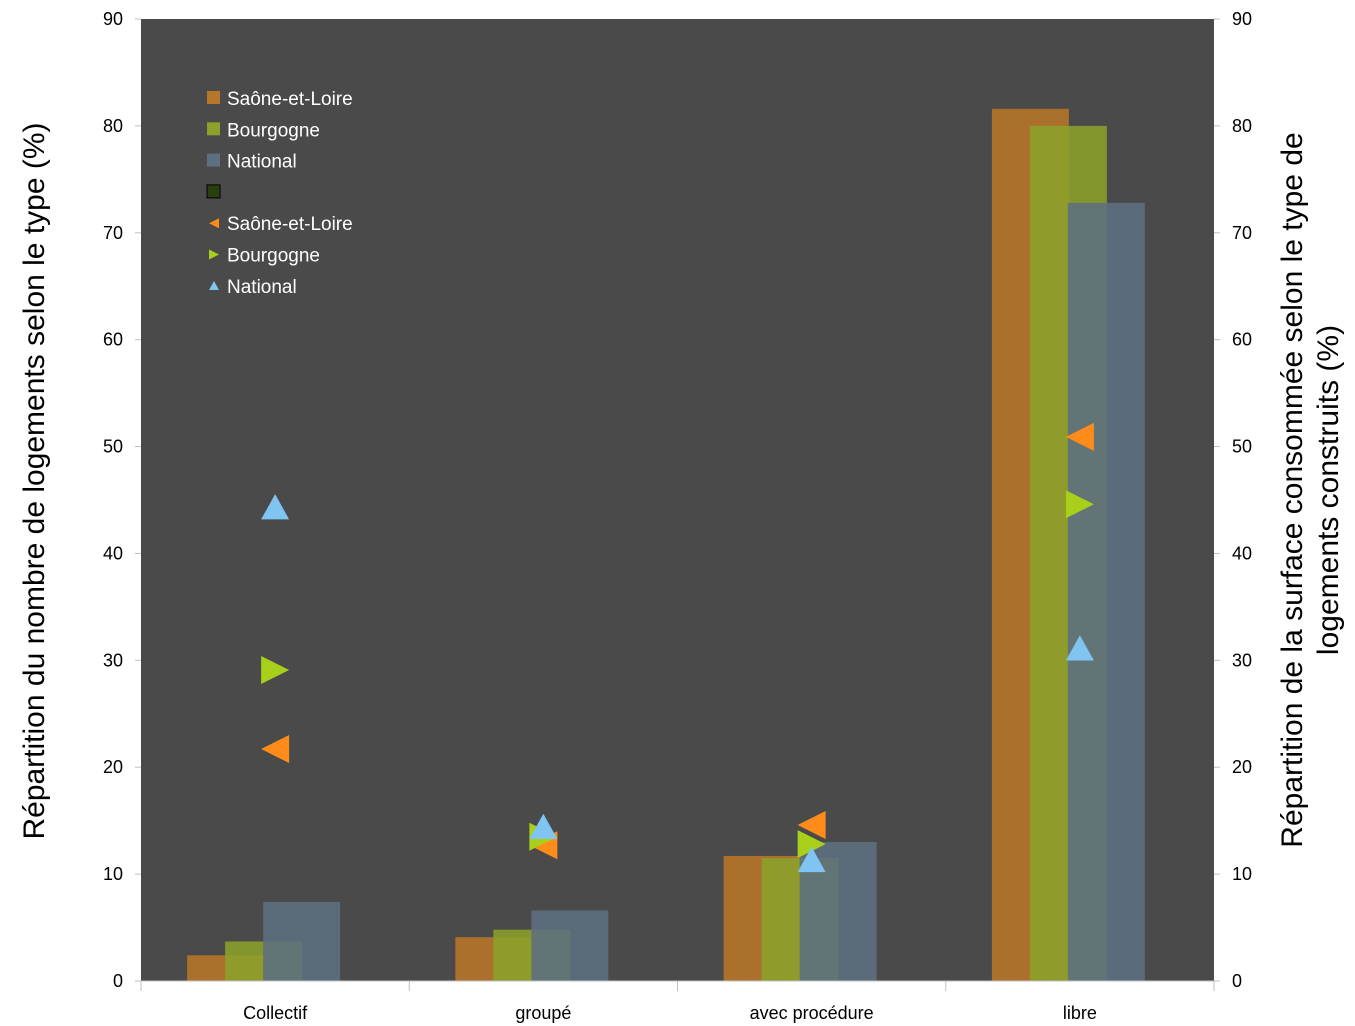 This screenshot has width=1355, height=1026. Describe the element at coordinates (1106, 592) in the screenshot. I see `bar-3-libre` at that location.